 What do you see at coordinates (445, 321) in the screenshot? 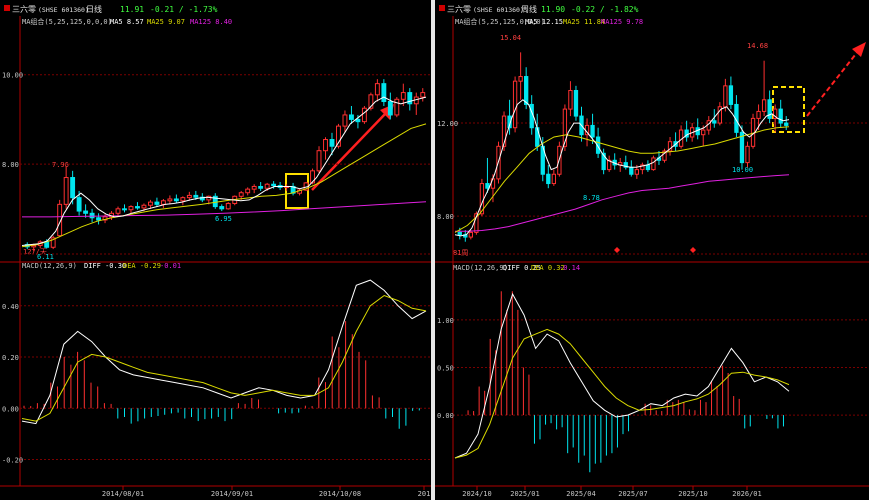
I see `macd-tick-label: 1.00` at bounding box center [445, 321].